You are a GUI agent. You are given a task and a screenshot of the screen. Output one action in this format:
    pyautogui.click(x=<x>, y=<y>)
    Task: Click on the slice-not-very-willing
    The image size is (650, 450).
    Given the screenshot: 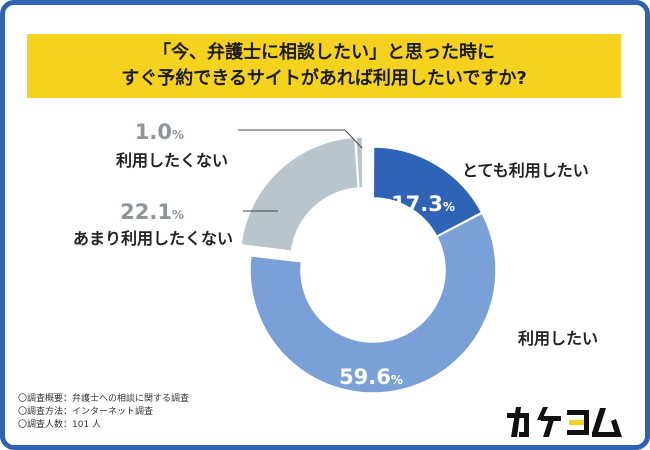 What is the action you would take?
    pyautogui.click(x=299, y=194)
    